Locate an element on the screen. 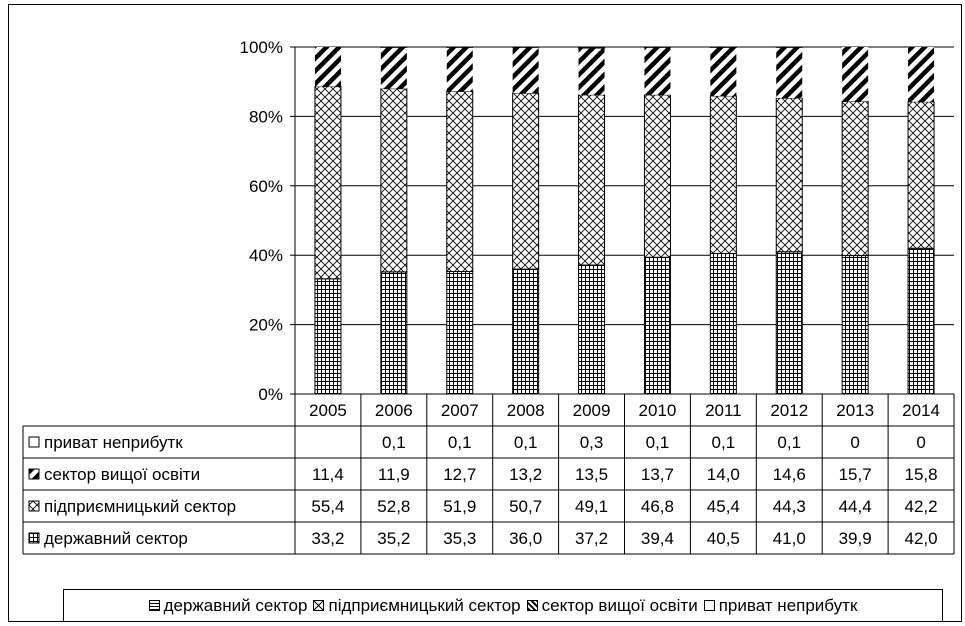 Image resolution: width=965 pixels, height=626 pixels. y-axis-ticks: 0% 20% 40% 60% 80% 100% is located at coordinates (261, 221).